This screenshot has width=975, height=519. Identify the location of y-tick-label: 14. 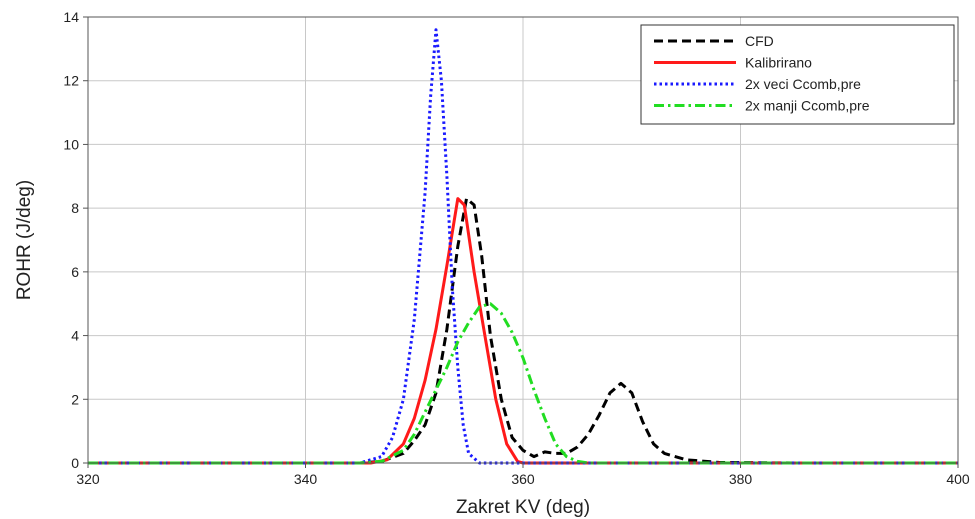
(71, 17).